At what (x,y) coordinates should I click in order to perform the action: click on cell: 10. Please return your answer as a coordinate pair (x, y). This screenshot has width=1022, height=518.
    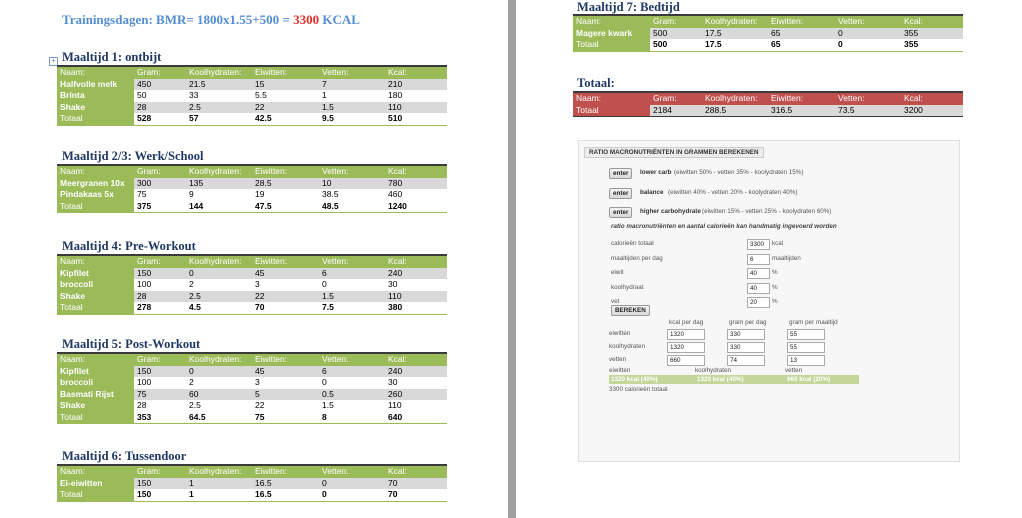
    Looking at the image, I should click on (352, 183).